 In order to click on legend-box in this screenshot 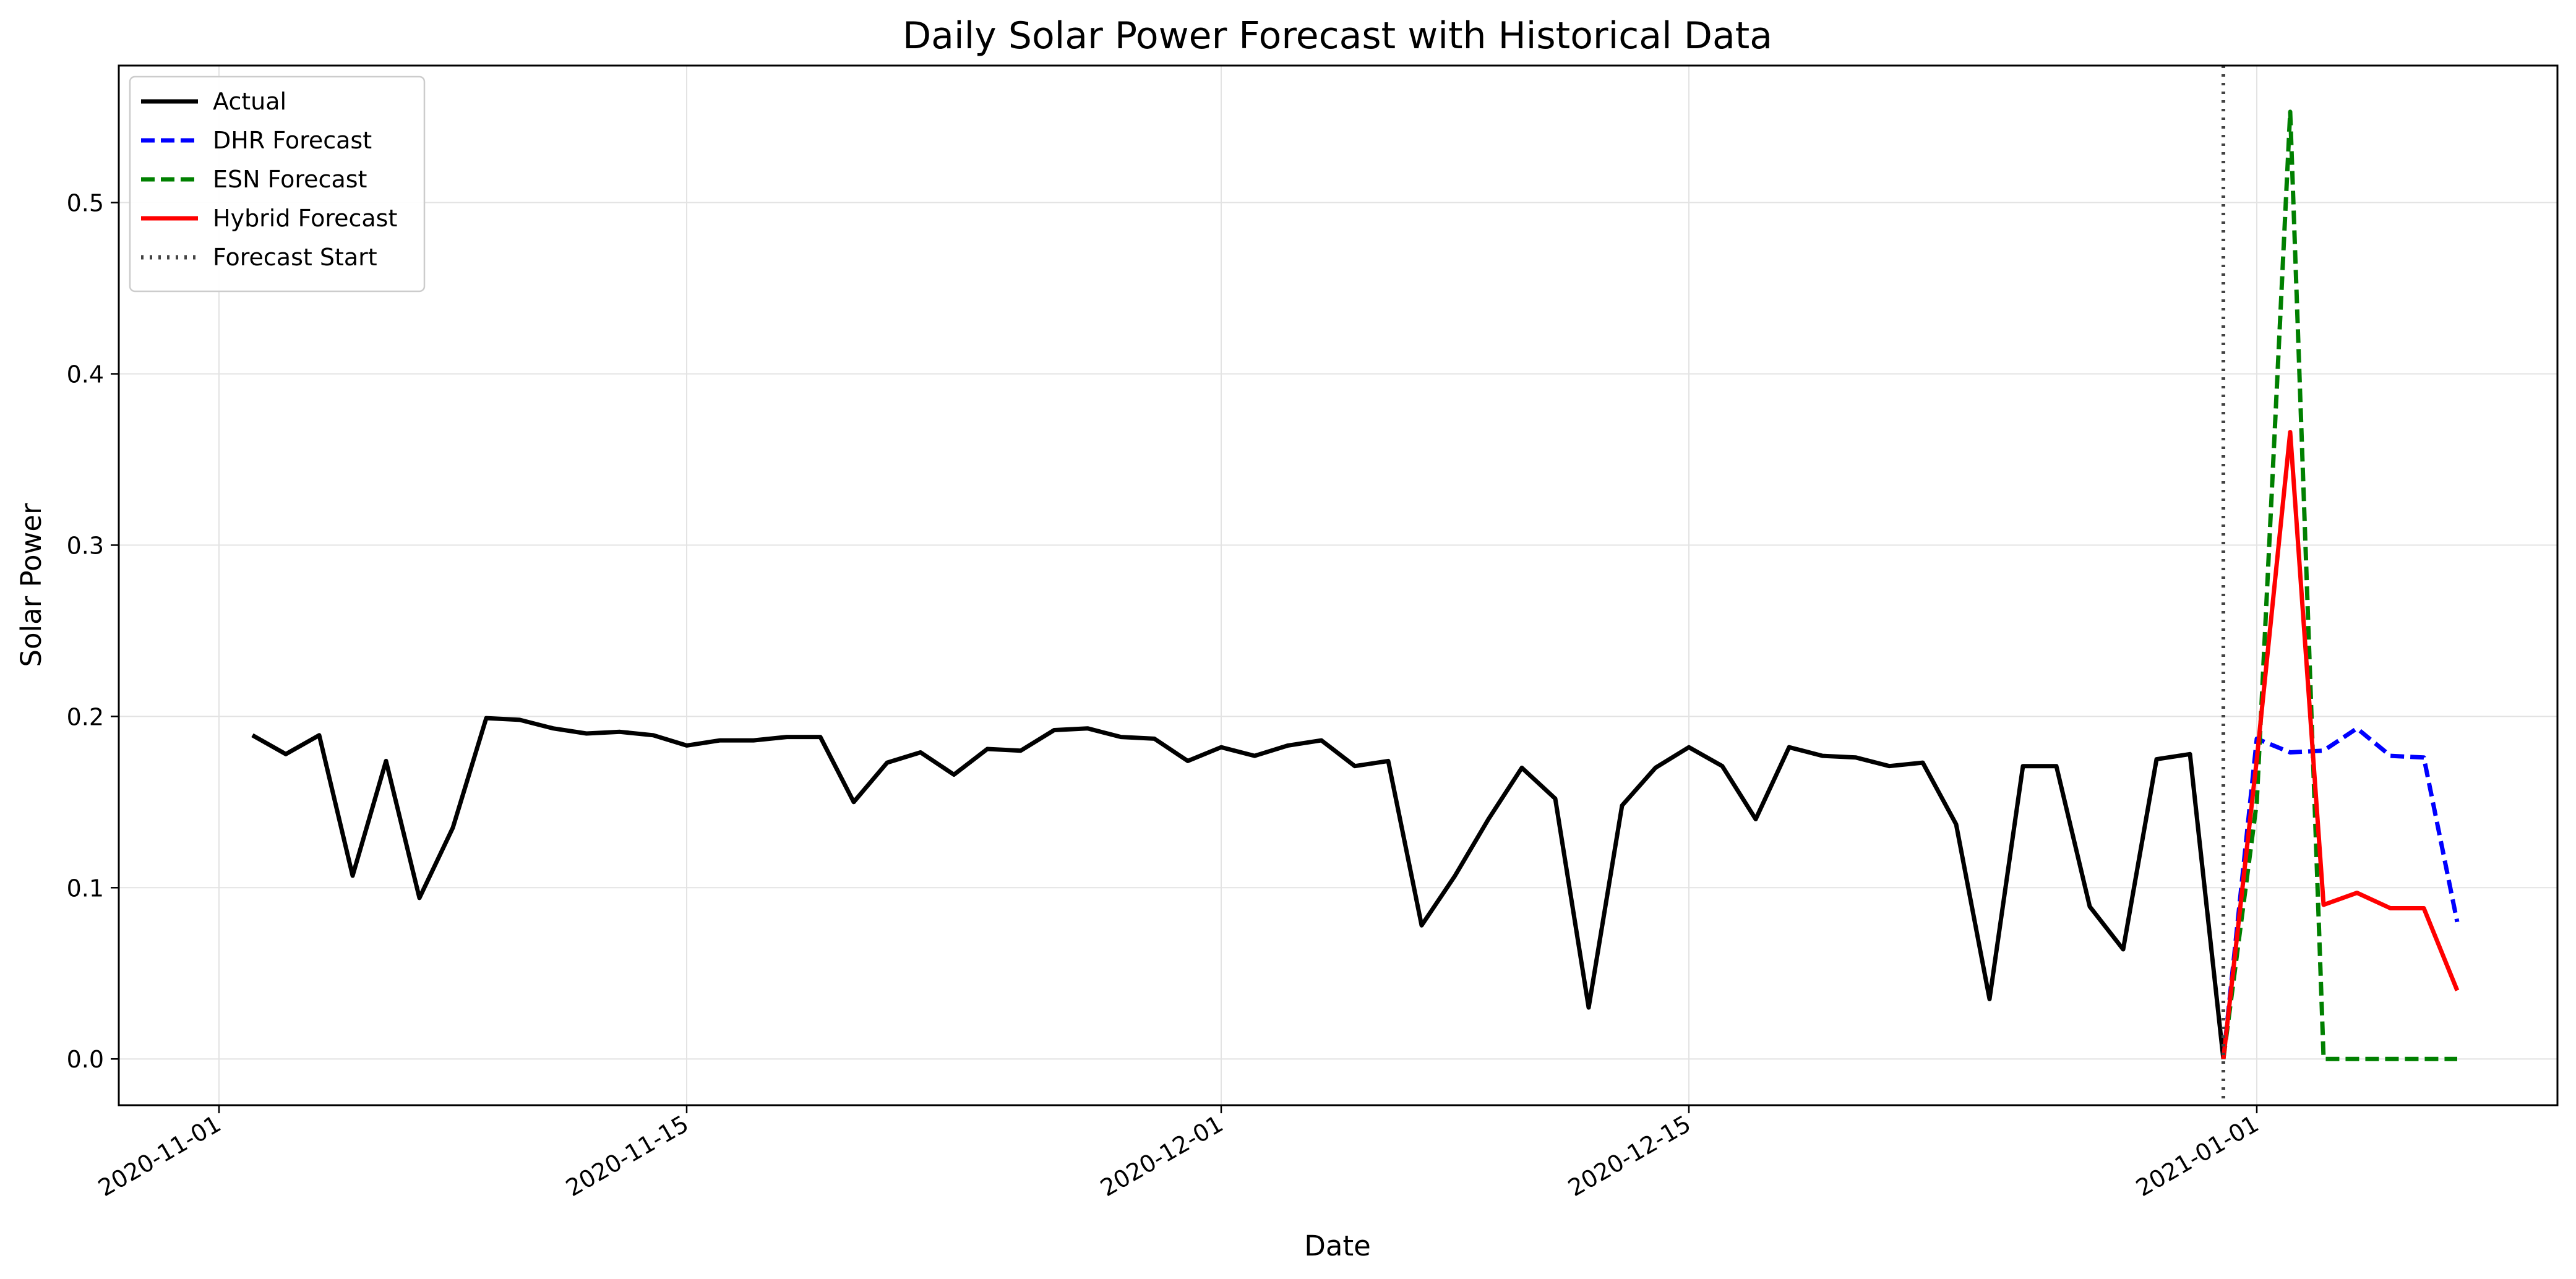, I will do `click(277, 184)`.